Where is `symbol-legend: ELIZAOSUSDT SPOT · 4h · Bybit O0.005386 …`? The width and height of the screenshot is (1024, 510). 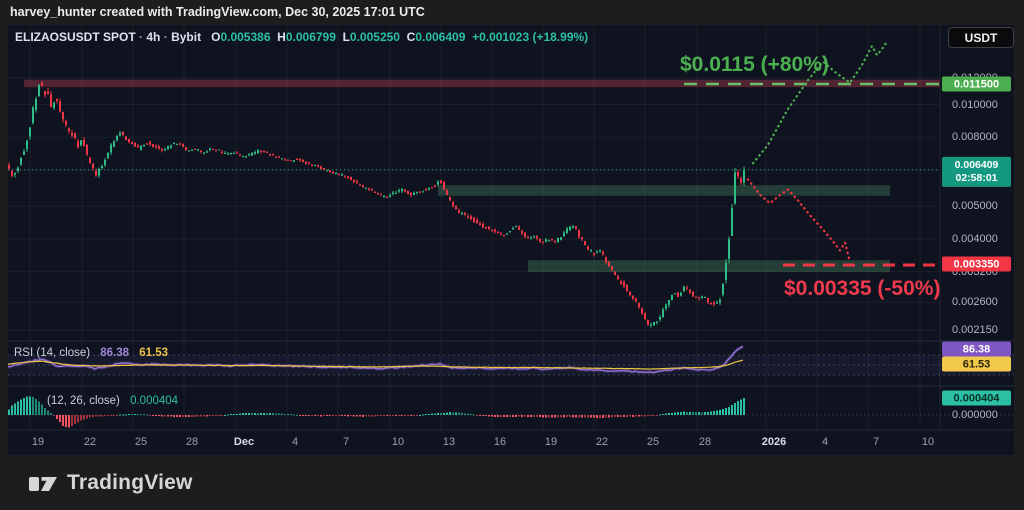
symbol-legend: ELIZAOSUSDT SPOT · 4h · Bybit O0.005386 … is located at coordinates (301, 37).